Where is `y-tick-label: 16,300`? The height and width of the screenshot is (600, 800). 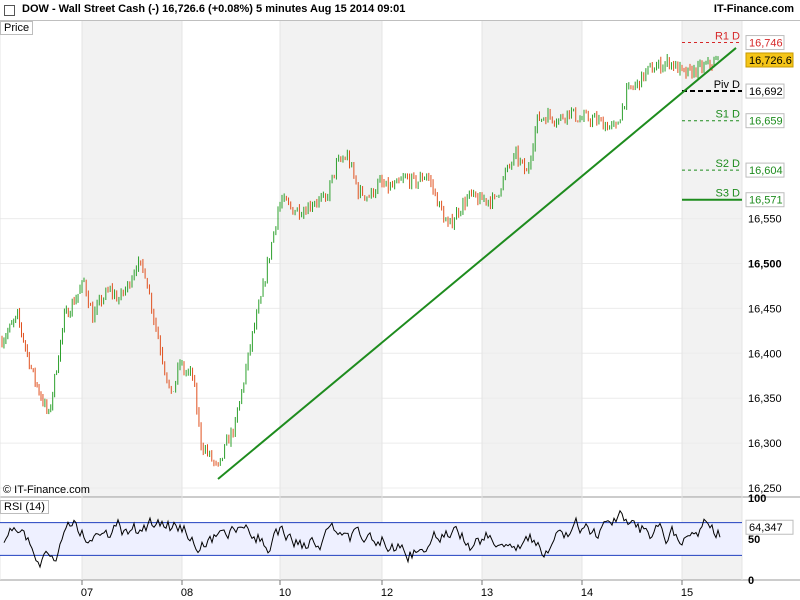 y-tick-label: 16,300 is located at coordinates (765, 444).